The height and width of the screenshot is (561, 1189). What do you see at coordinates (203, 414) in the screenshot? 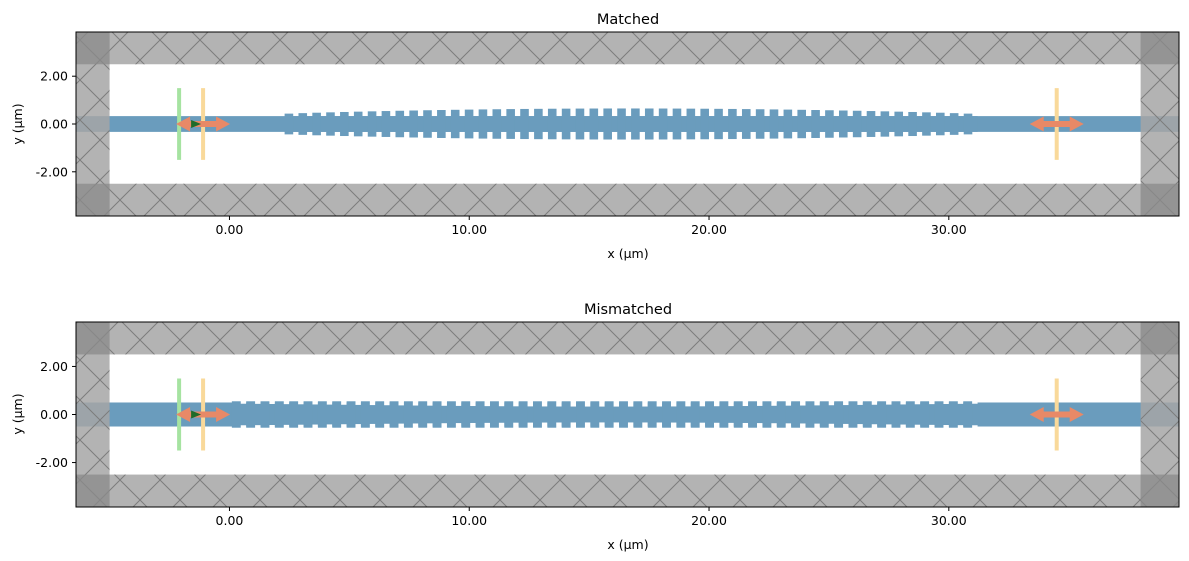
I see `direction-arrow` at bounding box center [203, 414].